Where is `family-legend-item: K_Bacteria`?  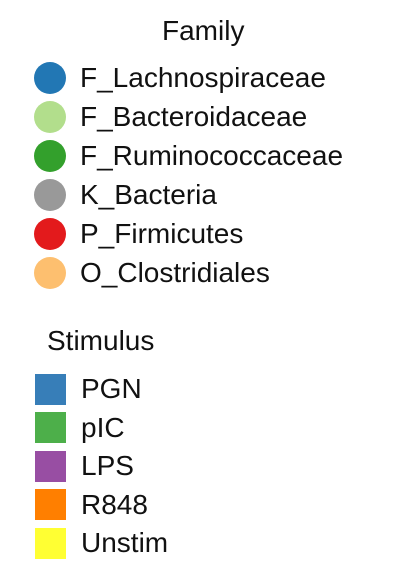
family-legend-item: K_Bacteria is located at coordinates (125, 195).